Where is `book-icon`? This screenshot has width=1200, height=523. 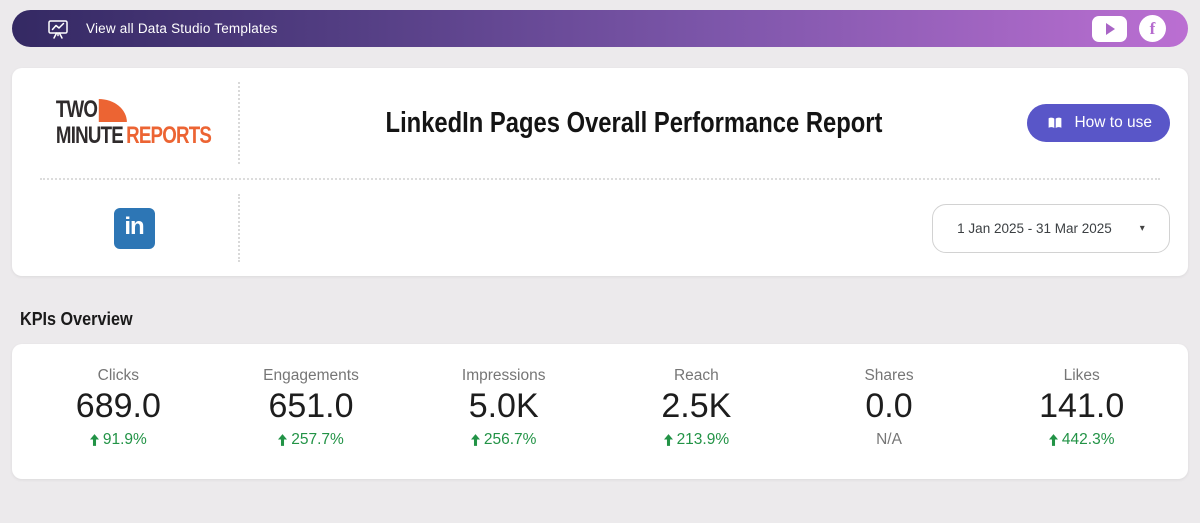 book-icon is located at coordinates (1055, 123).